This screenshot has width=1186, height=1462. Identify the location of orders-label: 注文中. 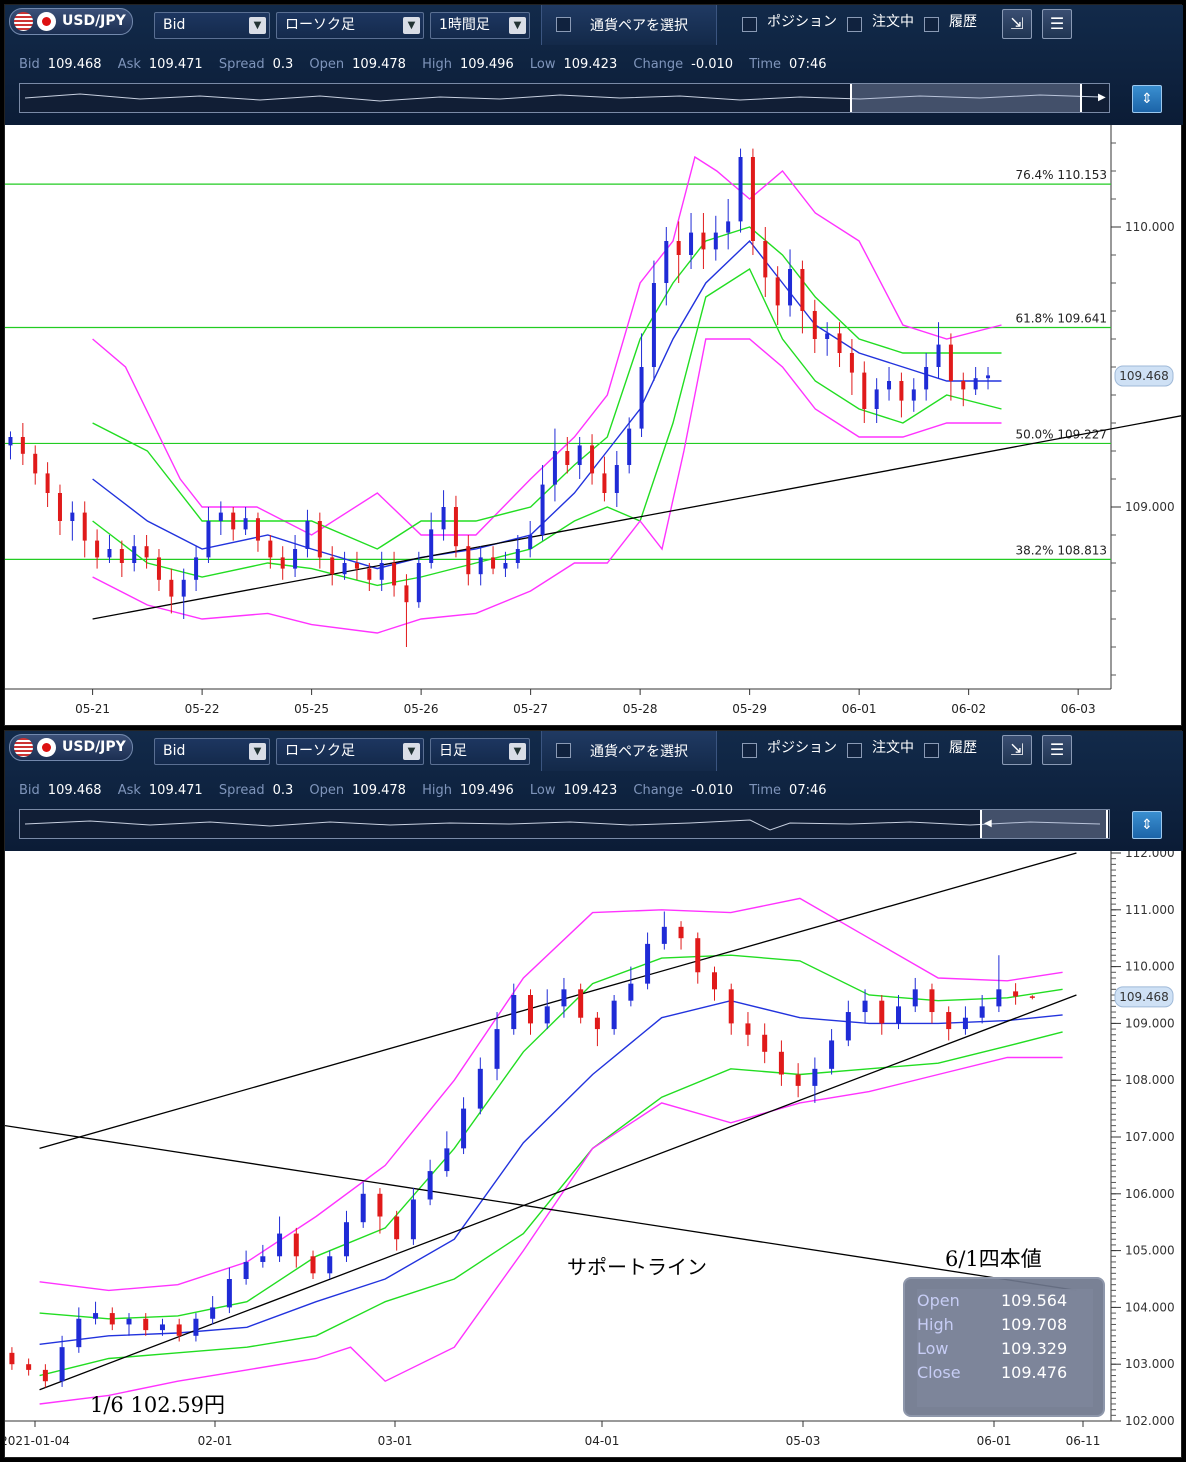
(893, 748).